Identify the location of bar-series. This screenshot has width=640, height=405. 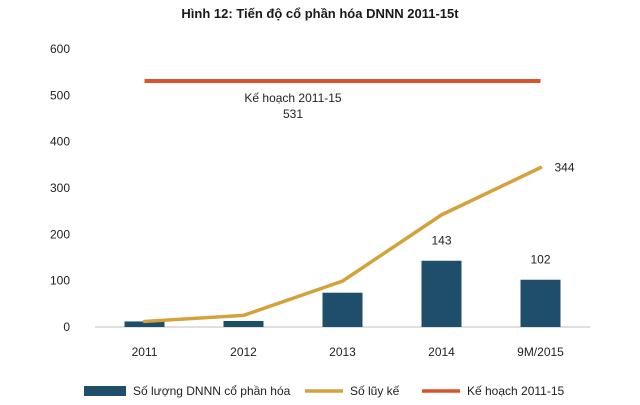
(342, 293).